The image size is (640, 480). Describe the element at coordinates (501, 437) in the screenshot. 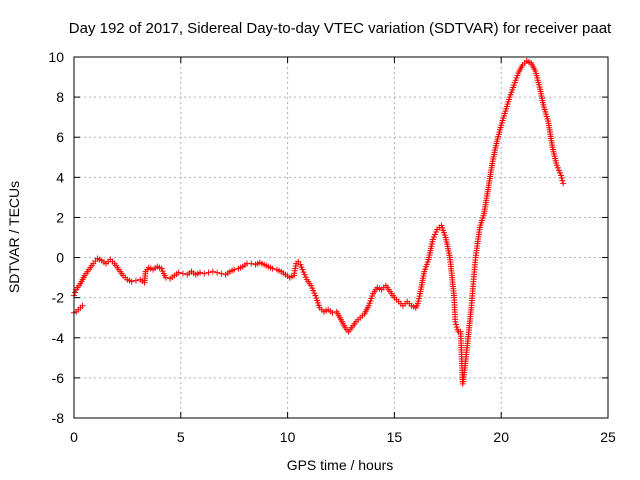

I see `x-tick-label: 20` at that location.